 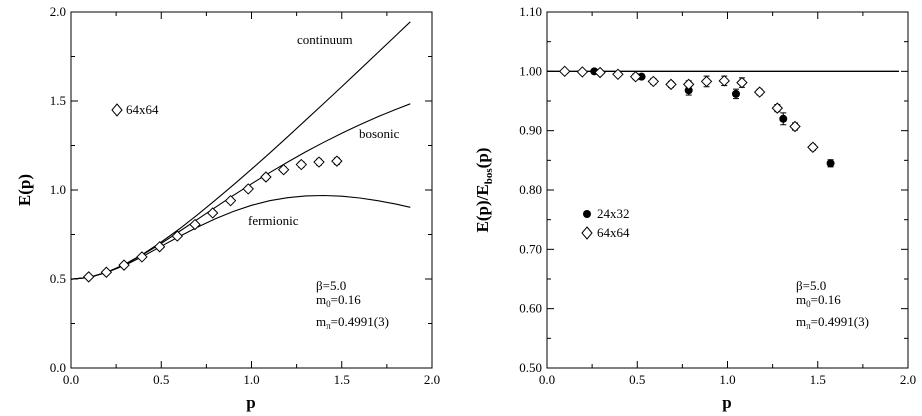 What do you see at coordinates (250, 402) in the screenshot?
I see `left-x-axis-label: p` at bounding box center [250, 402].